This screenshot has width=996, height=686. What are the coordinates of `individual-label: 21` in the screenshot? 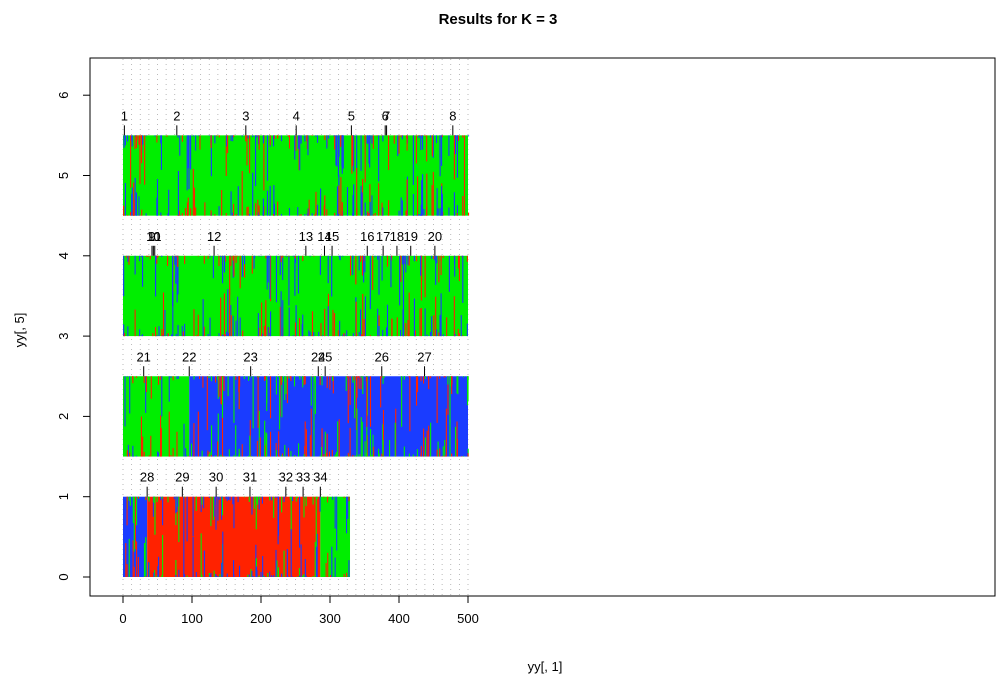 It's located at (143, 356).